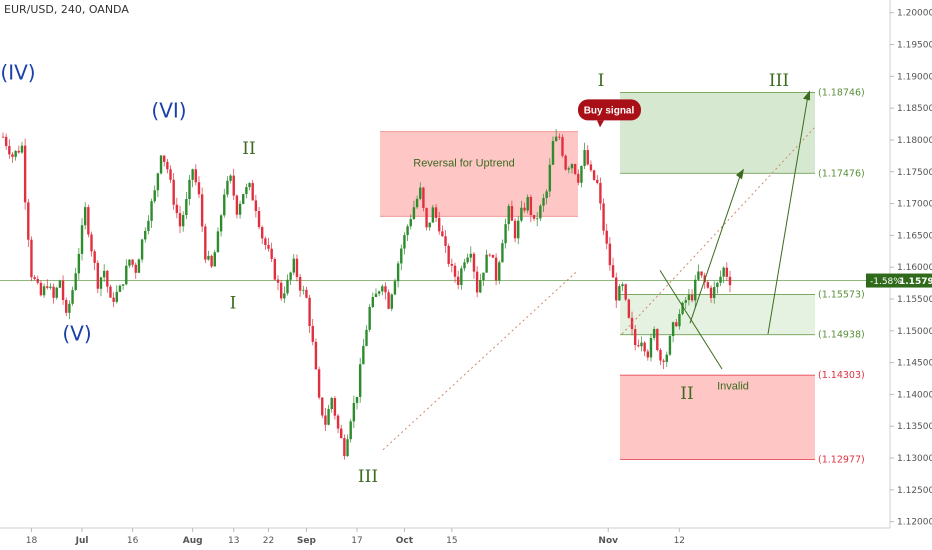 This screenshot has width=932, height=550. What do you see at coordinates (82, 541) in the screenshot?
I see `x-tick-label: Jul` at bounding box center [82, 541].